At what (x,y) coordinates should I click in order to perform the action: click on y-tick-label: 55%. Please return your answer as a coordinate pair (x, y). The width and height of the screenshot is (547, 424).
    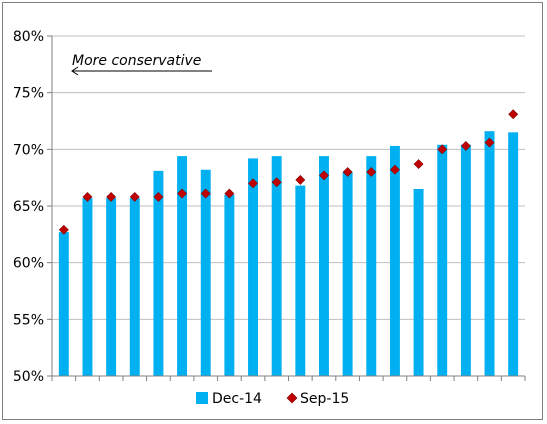
    Looking at the image, I should click on (28, 320).